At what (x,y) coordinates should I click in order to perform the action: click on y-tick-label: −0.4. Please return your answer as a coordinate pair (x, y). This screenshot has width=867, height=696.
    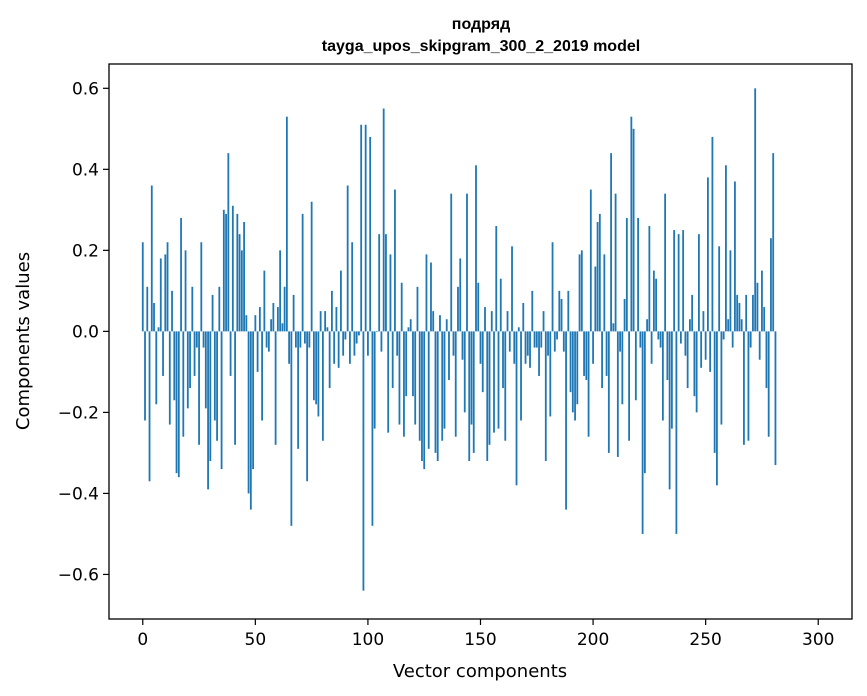
    Looking at the image, I should click on (78, 494).